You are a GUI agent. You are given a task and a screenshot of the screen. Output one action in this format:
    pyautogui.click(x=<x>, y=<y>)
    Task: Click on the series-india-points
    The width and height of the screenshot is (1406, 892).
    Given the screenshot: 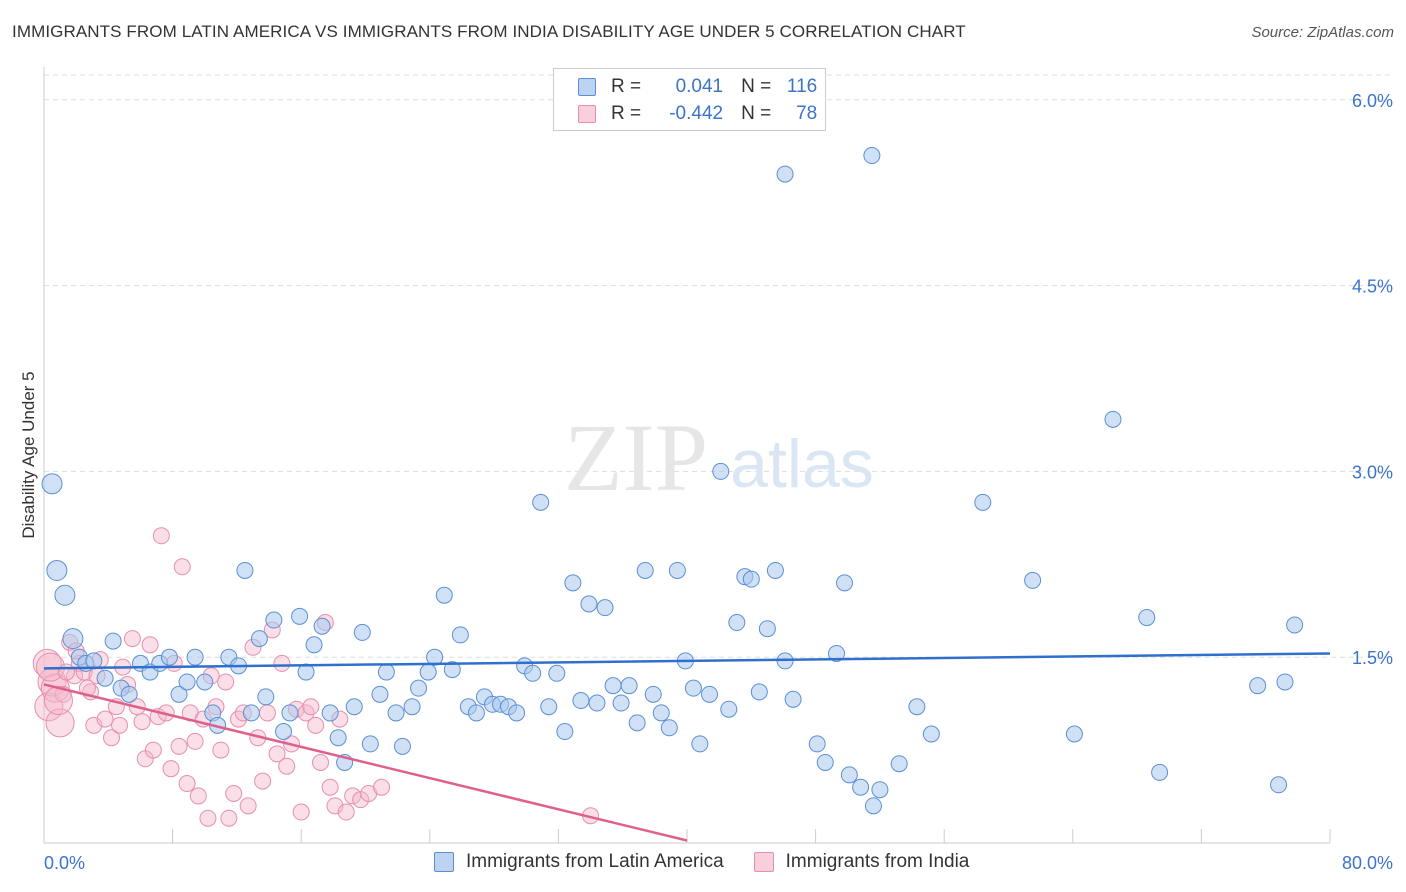 What is the action you would take?
    pyautogui.click(x=316, y=677)
    